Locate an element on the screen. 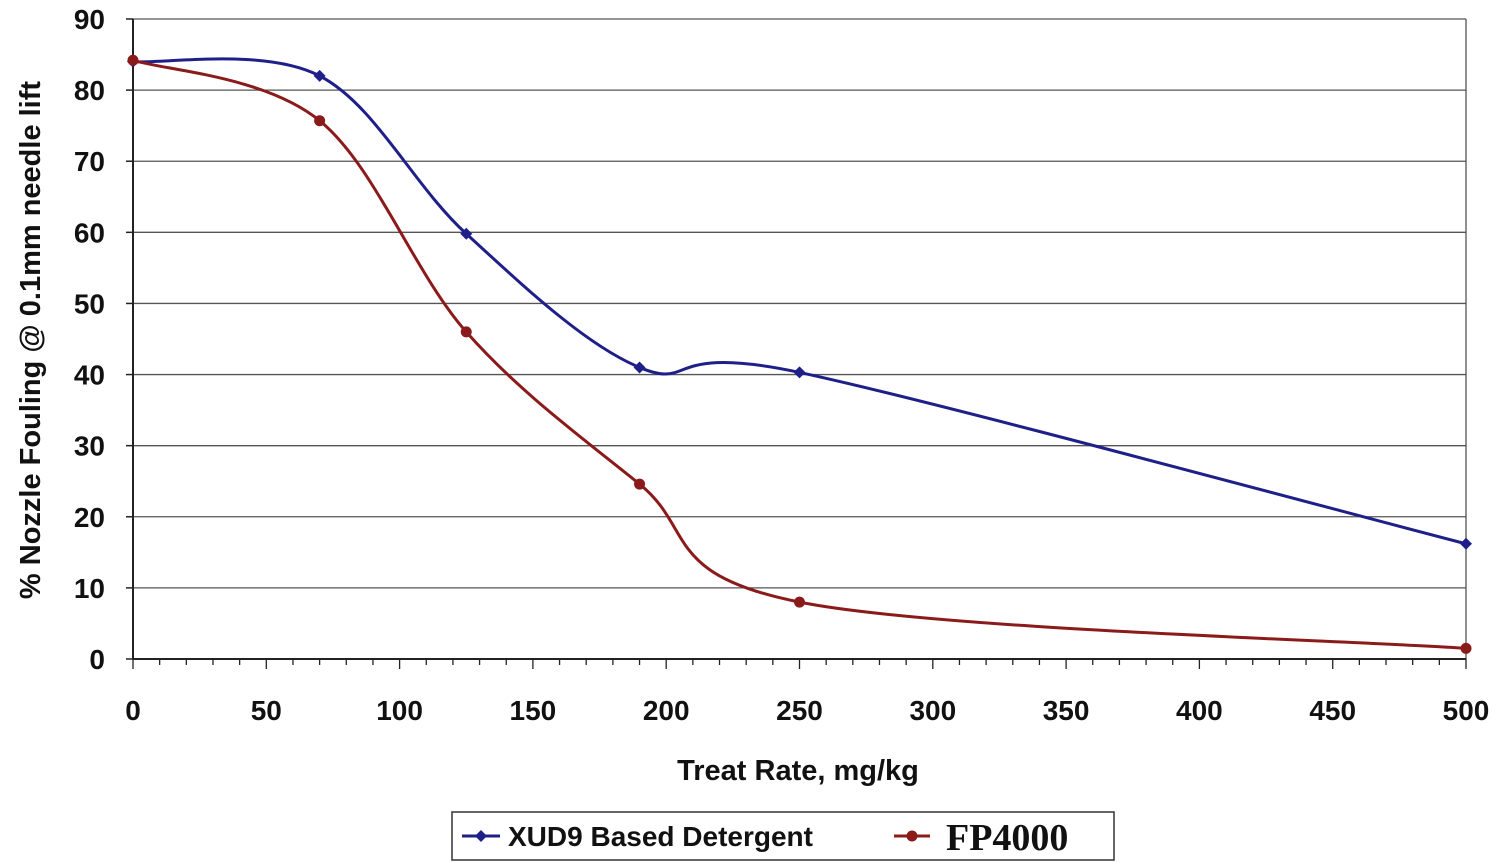  y-tick-label-10: 10 is located at coordinates (89, 588).